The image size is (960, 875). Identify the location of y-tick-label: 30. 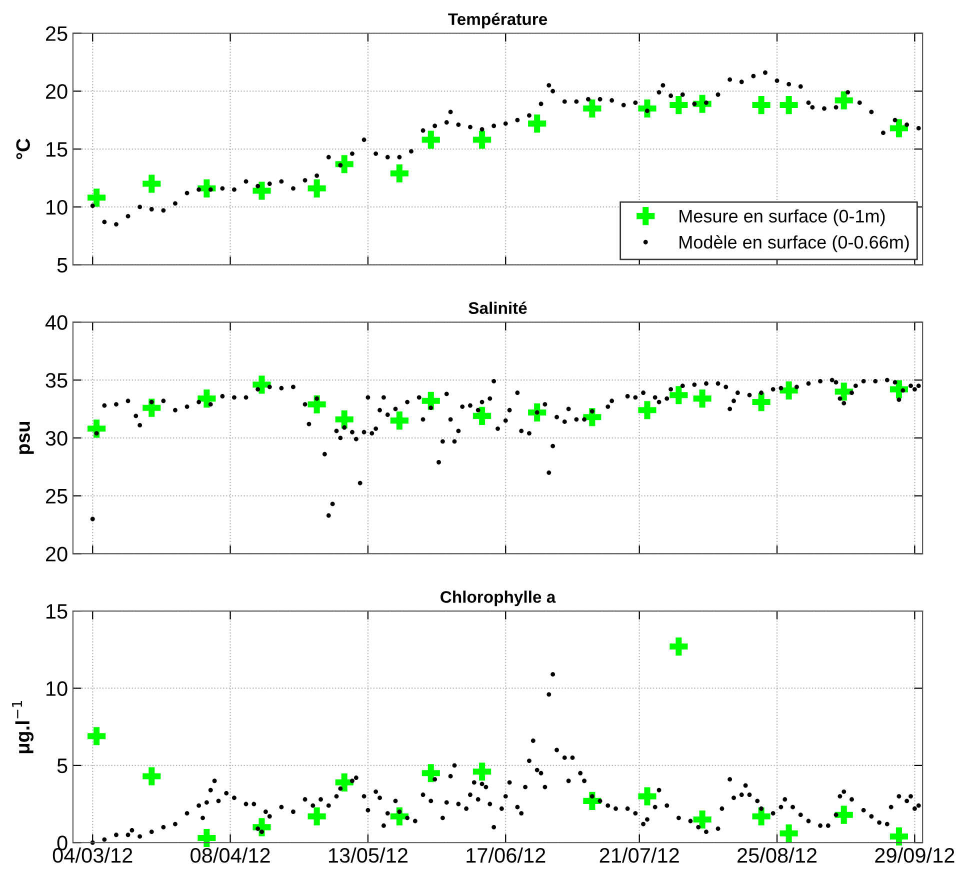
(57, 438).